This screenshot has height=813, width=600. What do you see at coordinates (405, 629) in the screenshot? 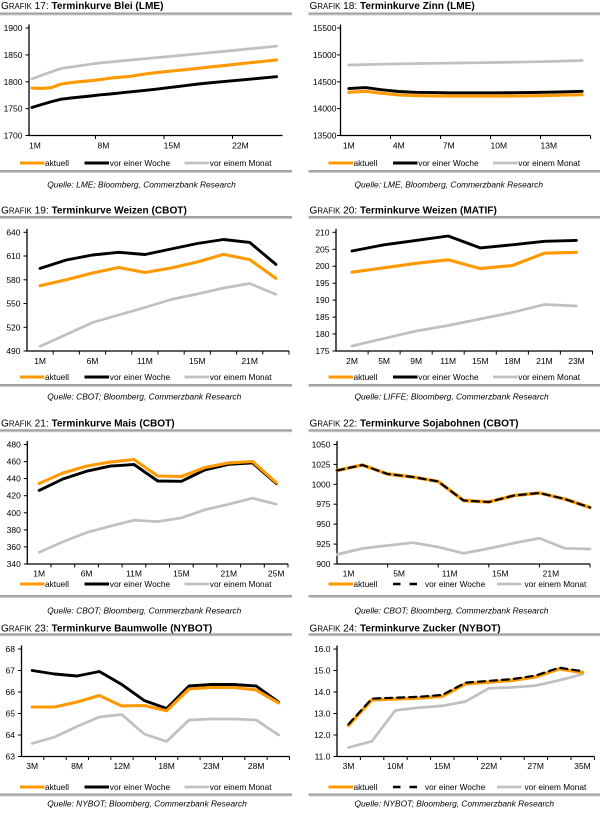
I see `svg-text:GRAFIK 24: Terminkurve Zucker: GRAFIK 24: Terminkurve Zucker (NYBOT)` at bounding box center [405, 629].